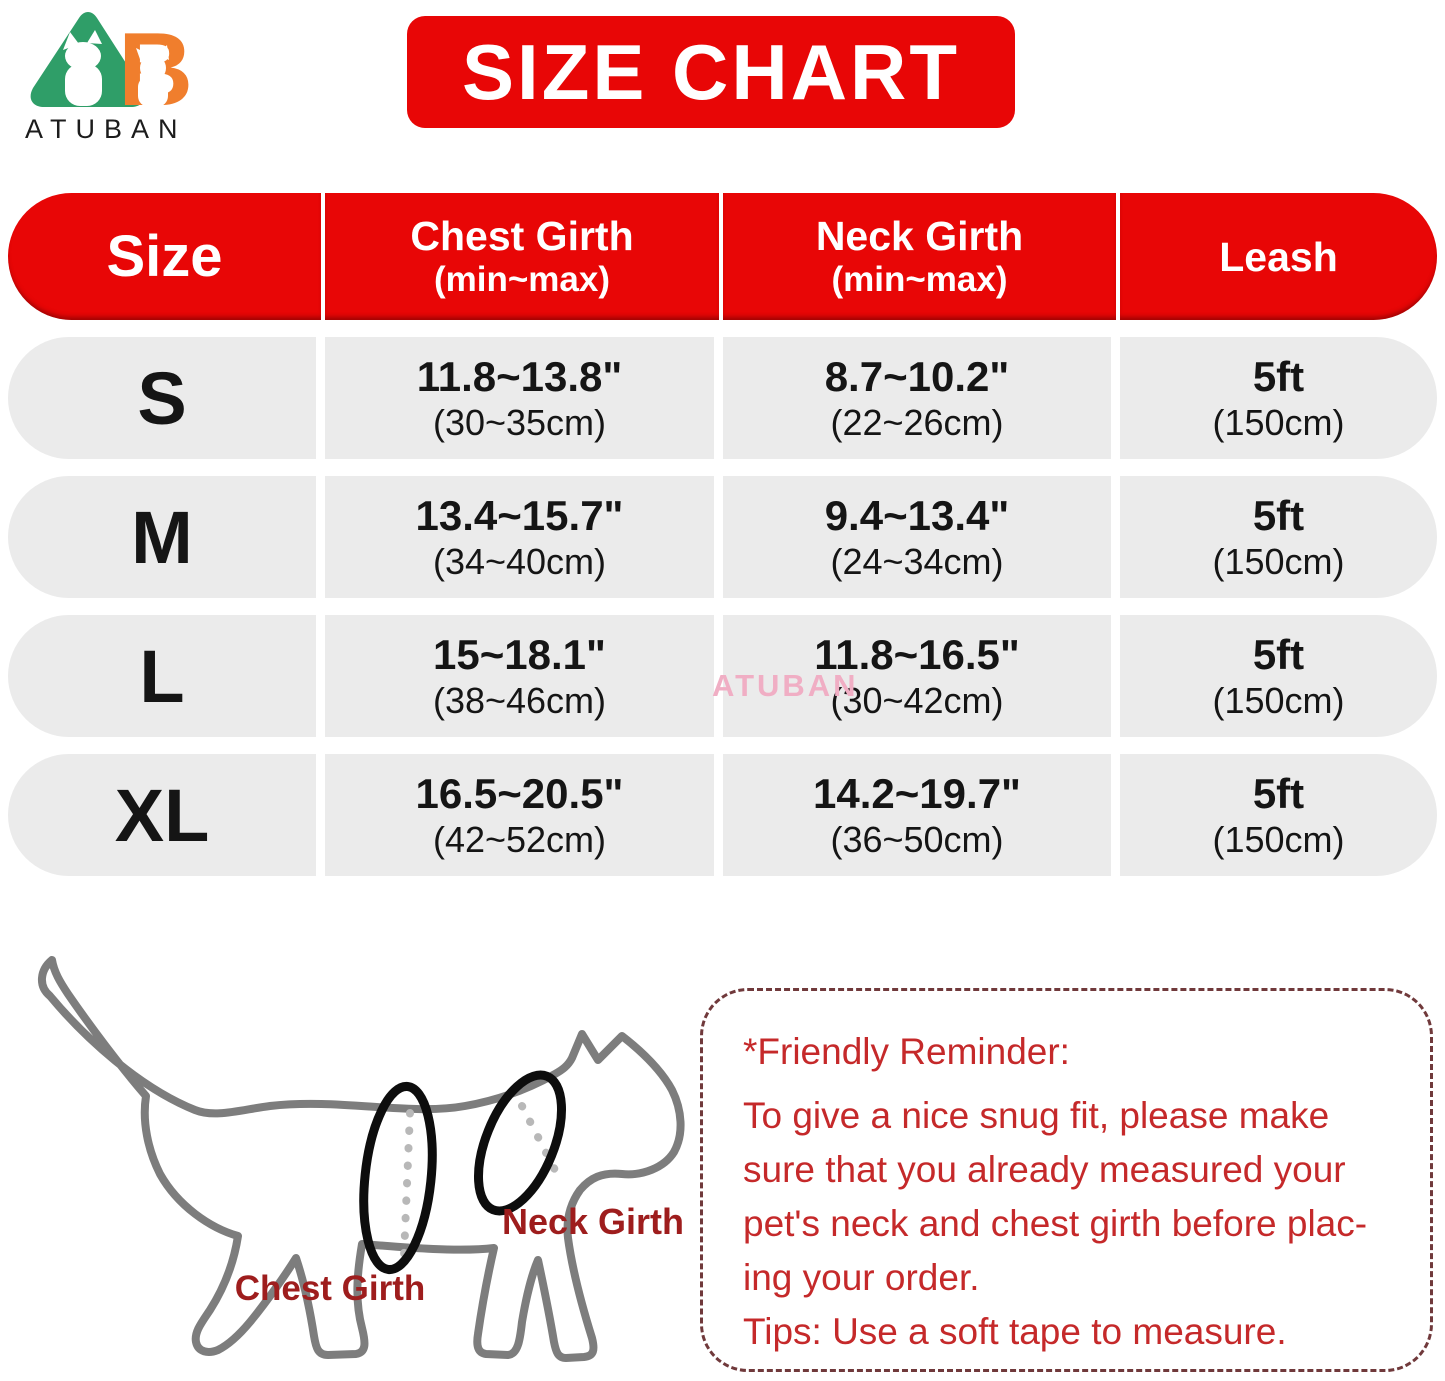 This screenshot has height=1381, width=1445. I want to click on brand-logo: B ATUBAN, so click(120, 77).